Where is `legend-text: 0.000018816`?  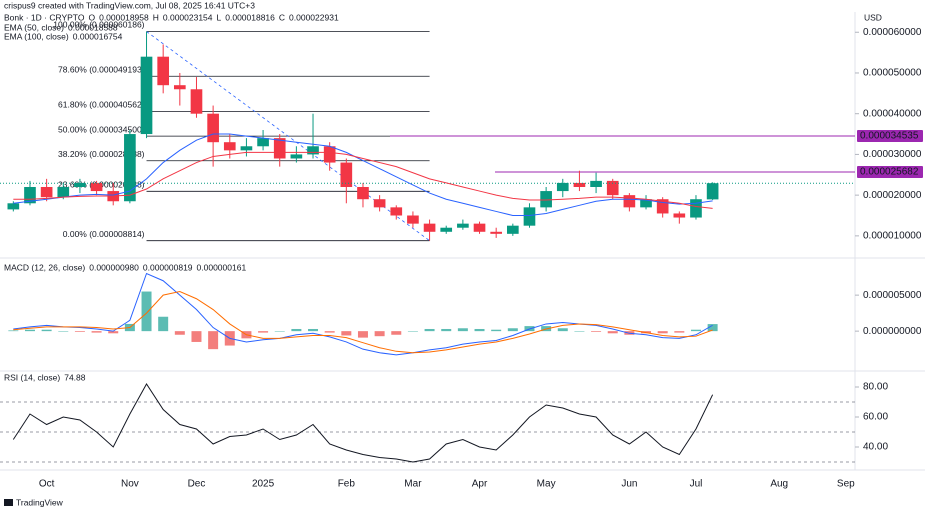
legend-text: 0.000018816 is located at coordinates (250, 17).